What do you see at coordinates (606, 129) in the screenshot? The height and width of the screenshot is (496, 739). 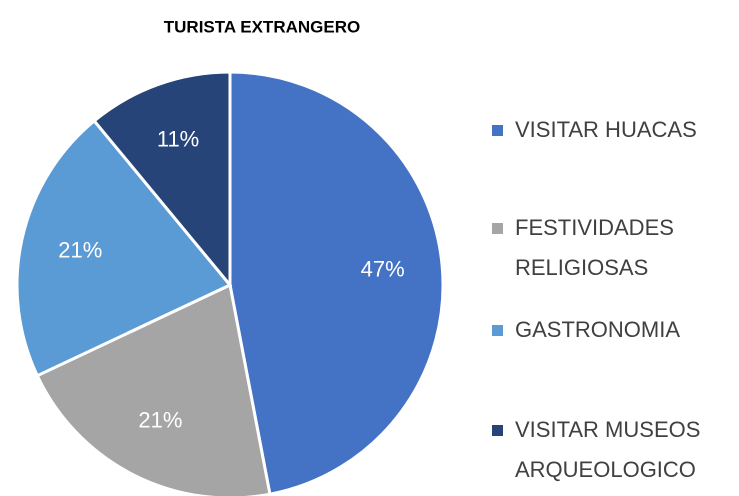 I see `legend-label: VISITAR HUACAS` at bounding box center [606, 129].